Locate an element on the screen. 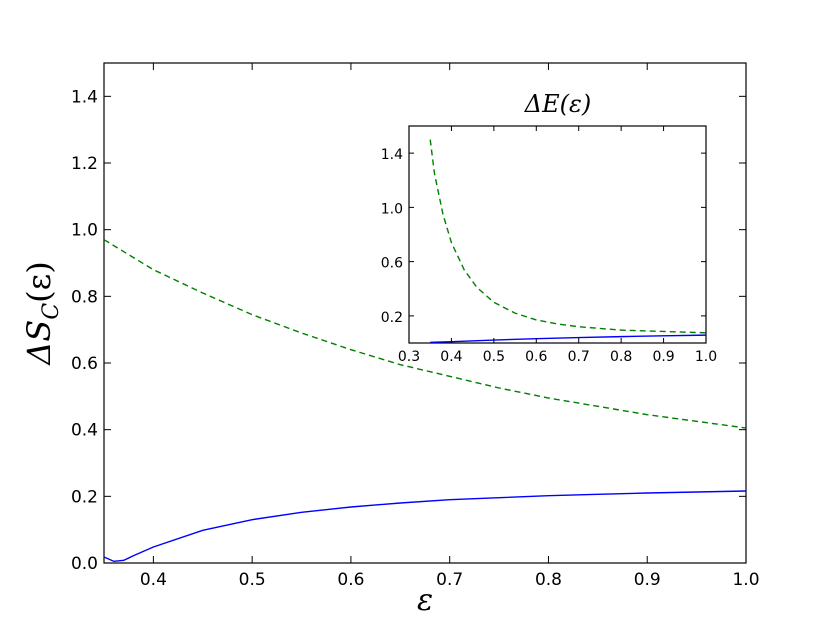  inset-x-tick-label: 0.8 is located at coordinates (621, 357).